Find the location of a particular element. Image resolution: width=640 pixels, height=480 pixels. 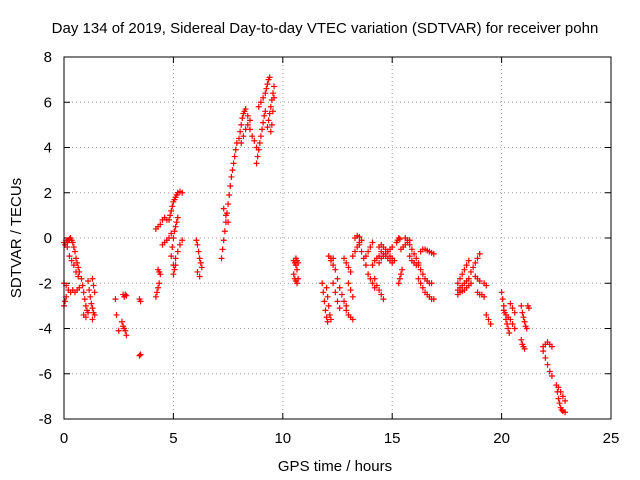

x-tick-label: 20 is located at coordinates (501, 438).